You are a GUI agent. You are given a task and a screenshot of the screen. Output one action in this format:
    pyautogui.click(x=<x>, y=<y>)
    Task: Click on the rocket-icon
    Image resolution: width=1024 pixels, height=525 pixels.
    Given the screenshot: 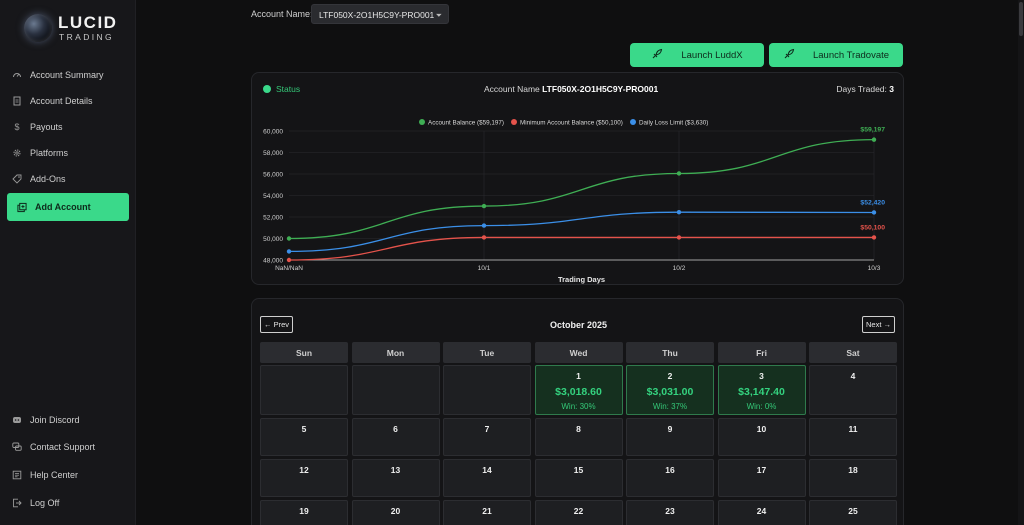 What is the action you would take?
    pyautogui.click(x=657, y=55)
    